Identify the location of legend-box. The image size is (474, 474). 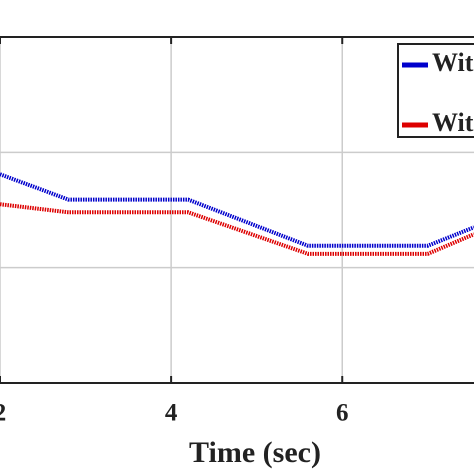
(435, 90).